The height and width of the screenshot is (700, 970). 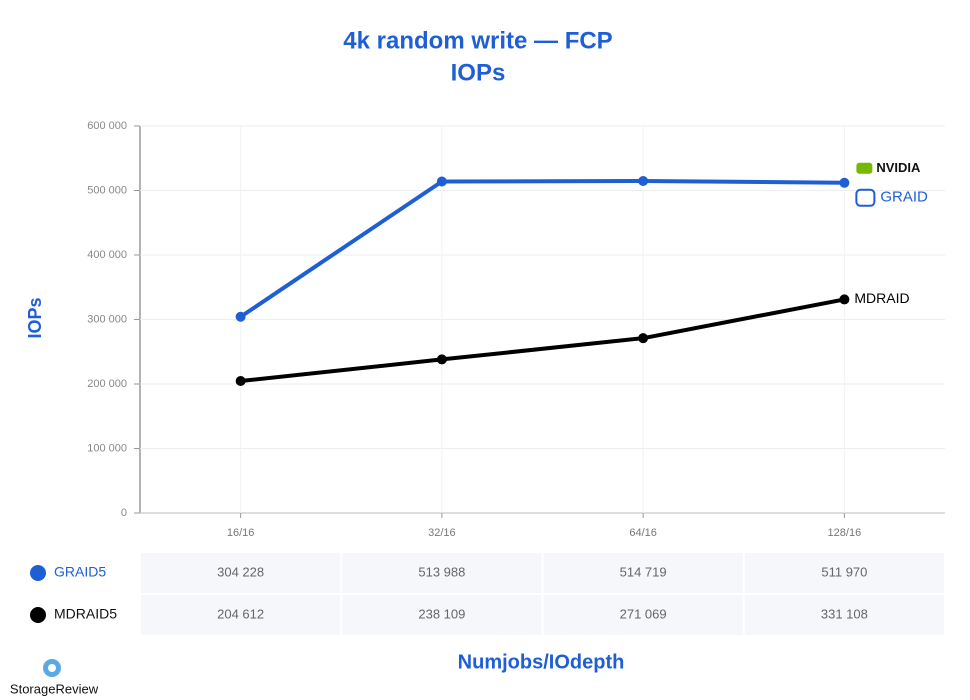 What do you see at coordinates (80, 572) in the screenshot?
I see `legend-label: GRAID5` at bounding box center [80, 572].